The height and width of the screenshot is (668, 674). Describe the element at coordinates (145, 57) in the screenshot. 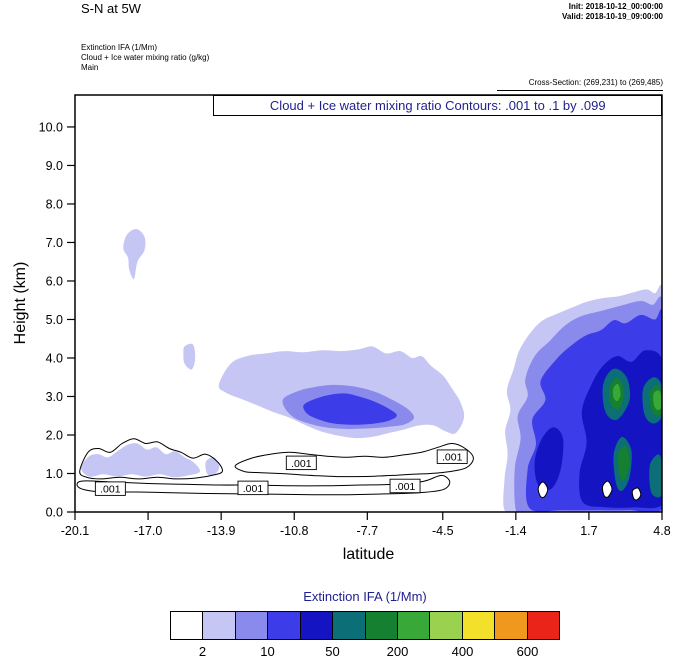

I see `field-cloud-label: Cloud + Ice water mixing ratio (g/kg)` at that location.